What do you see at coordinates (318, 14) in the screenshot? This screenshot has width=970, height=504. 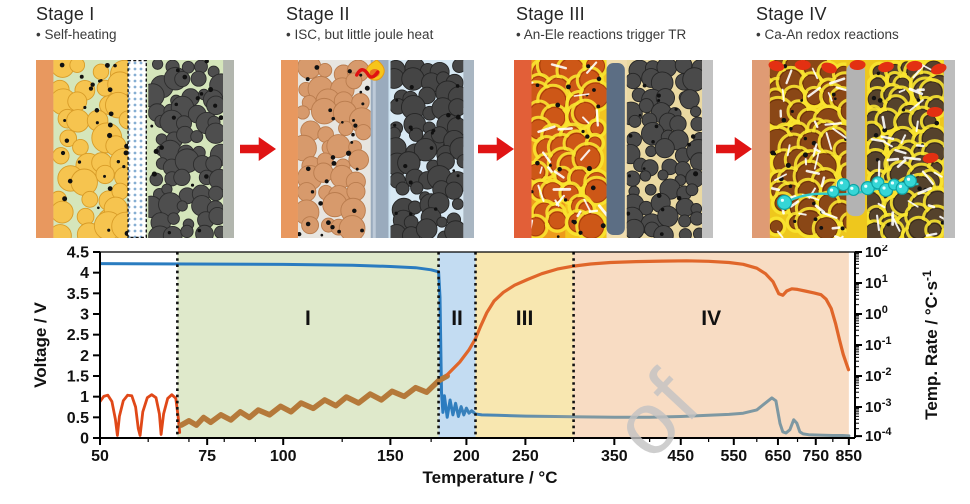 I see `stage-2-title: Stage II` at bounding box center [318, 14].